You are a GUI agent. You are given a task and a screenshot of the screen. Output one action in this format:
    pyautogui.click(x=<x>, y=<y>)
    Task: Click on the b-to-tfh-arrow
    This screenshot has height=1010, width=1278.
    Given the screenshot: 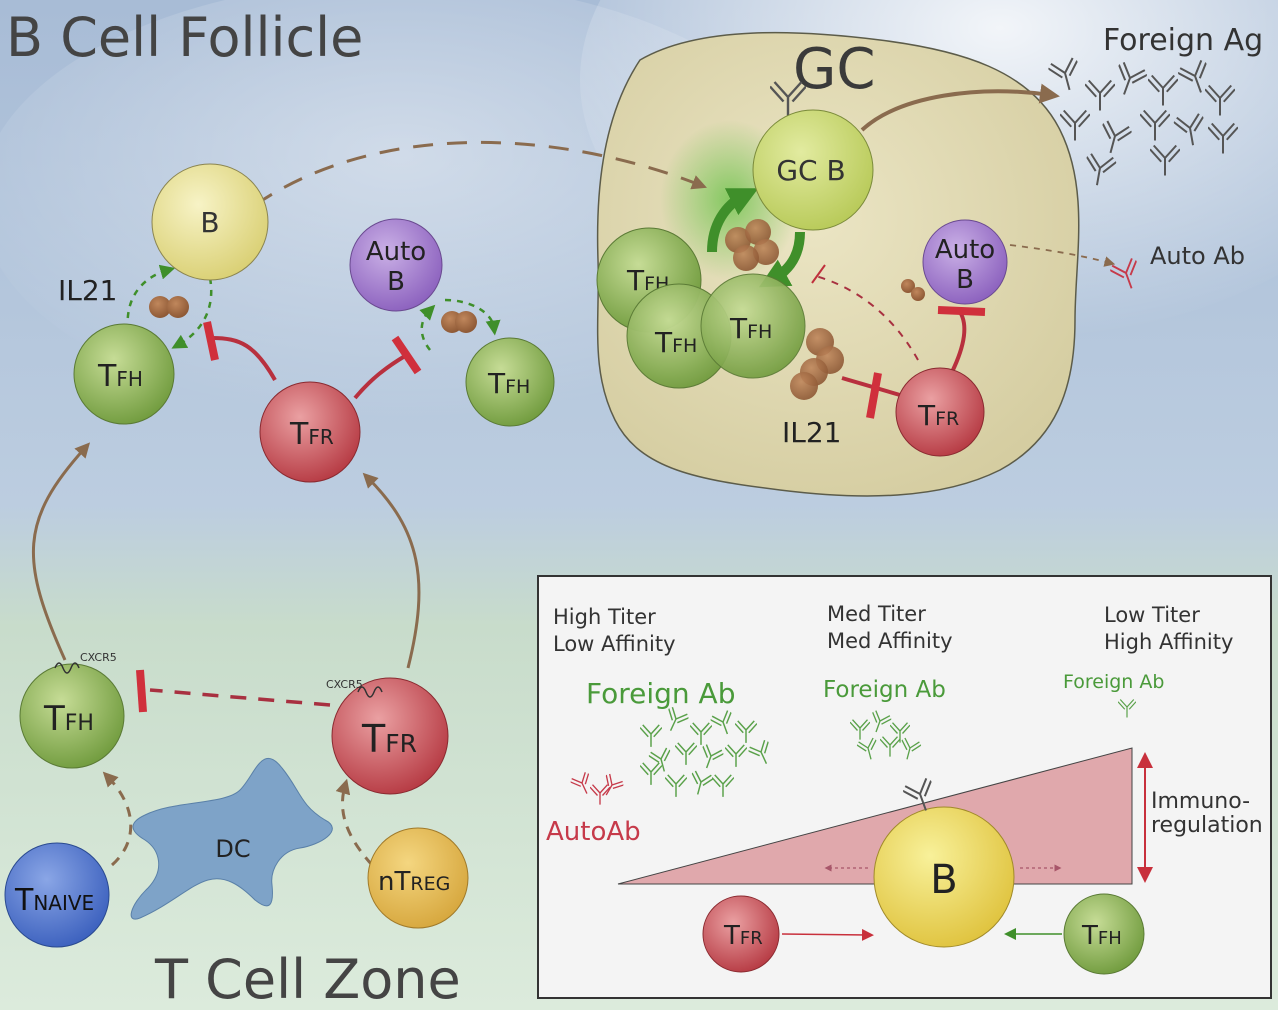 What is the action you would take?
    pyautogui.click(x=192, y=313)
    